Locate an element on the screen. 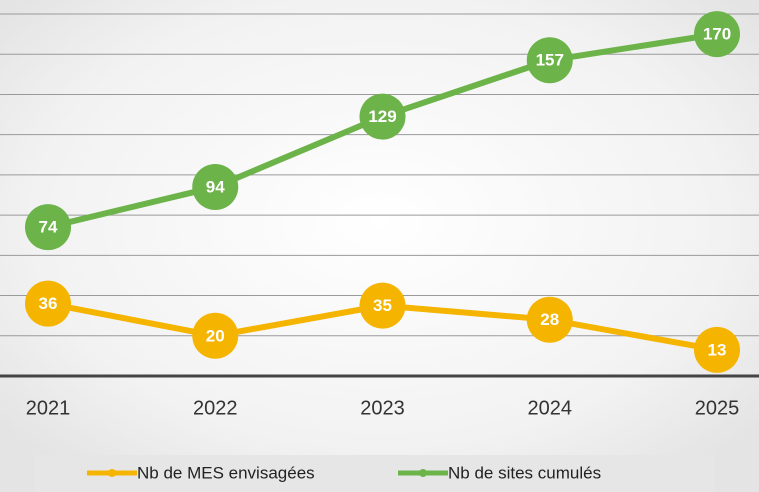 This screenshot has width=759, height=492. data-label: 20 is located at coordinates (215, 335).